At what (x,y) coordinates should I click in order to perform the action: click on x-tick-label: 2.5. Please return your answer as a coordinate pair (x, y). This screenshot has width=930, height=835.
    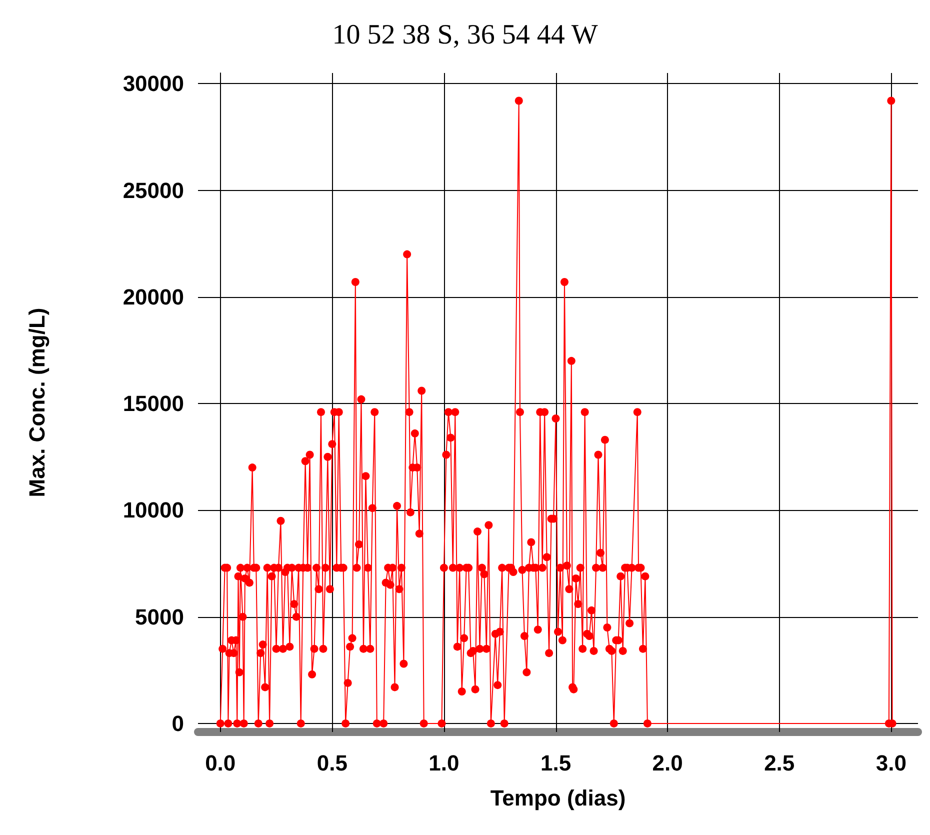
    Looking at the image, I should click on (779, 763).